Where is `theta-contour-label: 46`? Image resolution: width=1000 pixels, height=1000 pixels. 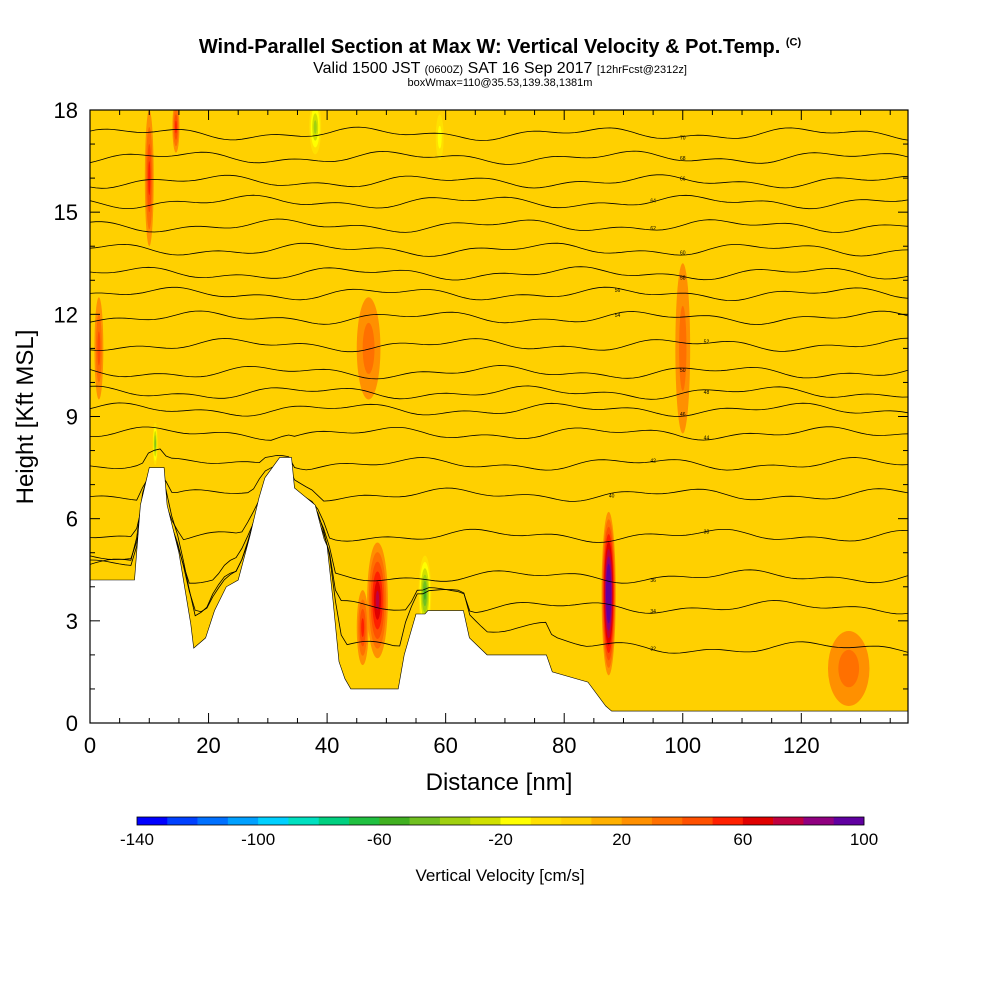
theta-contour-label: 46 is located at coordinates (683, 415).